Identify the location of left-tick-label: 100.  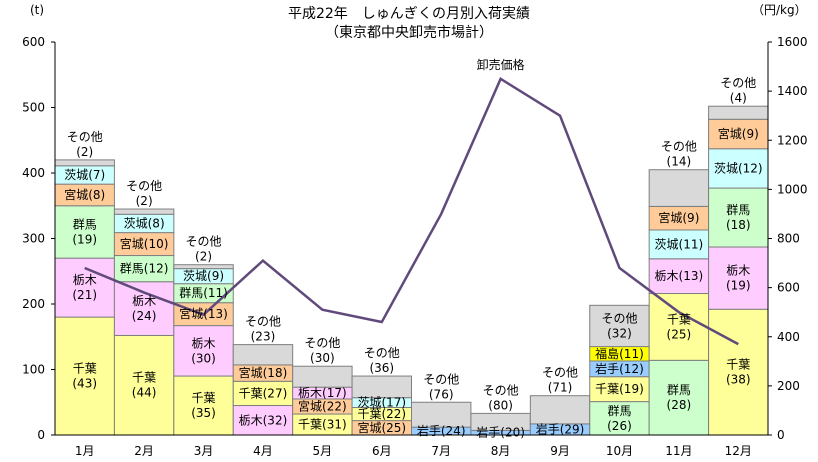
(33, 370).